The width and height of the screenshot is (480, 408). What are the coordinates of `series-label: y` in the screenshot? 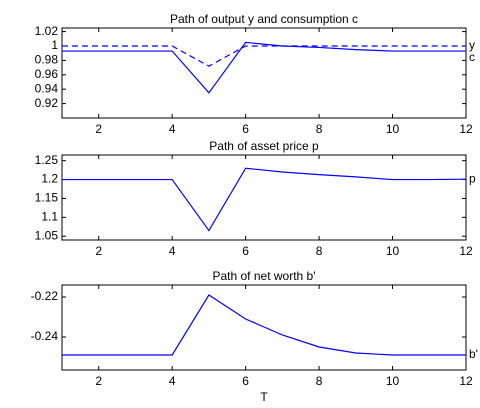 It's located at (472, 45).